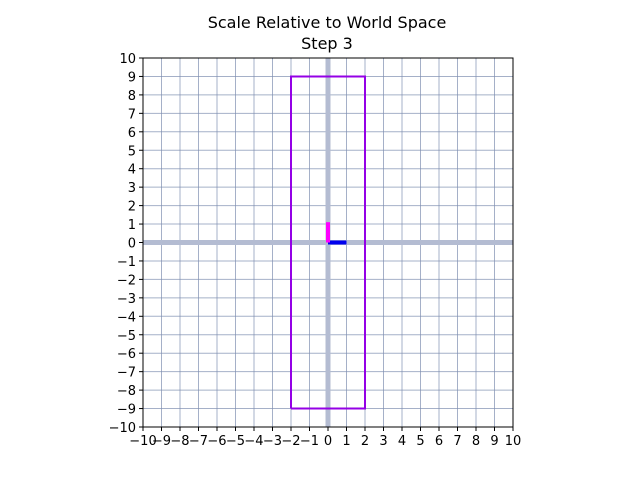 The width and height of the screenshot is (640, 480). Describe the element at coordinates (126, 354) in the screenshot. I see `y-tick-label: −6` at that location.